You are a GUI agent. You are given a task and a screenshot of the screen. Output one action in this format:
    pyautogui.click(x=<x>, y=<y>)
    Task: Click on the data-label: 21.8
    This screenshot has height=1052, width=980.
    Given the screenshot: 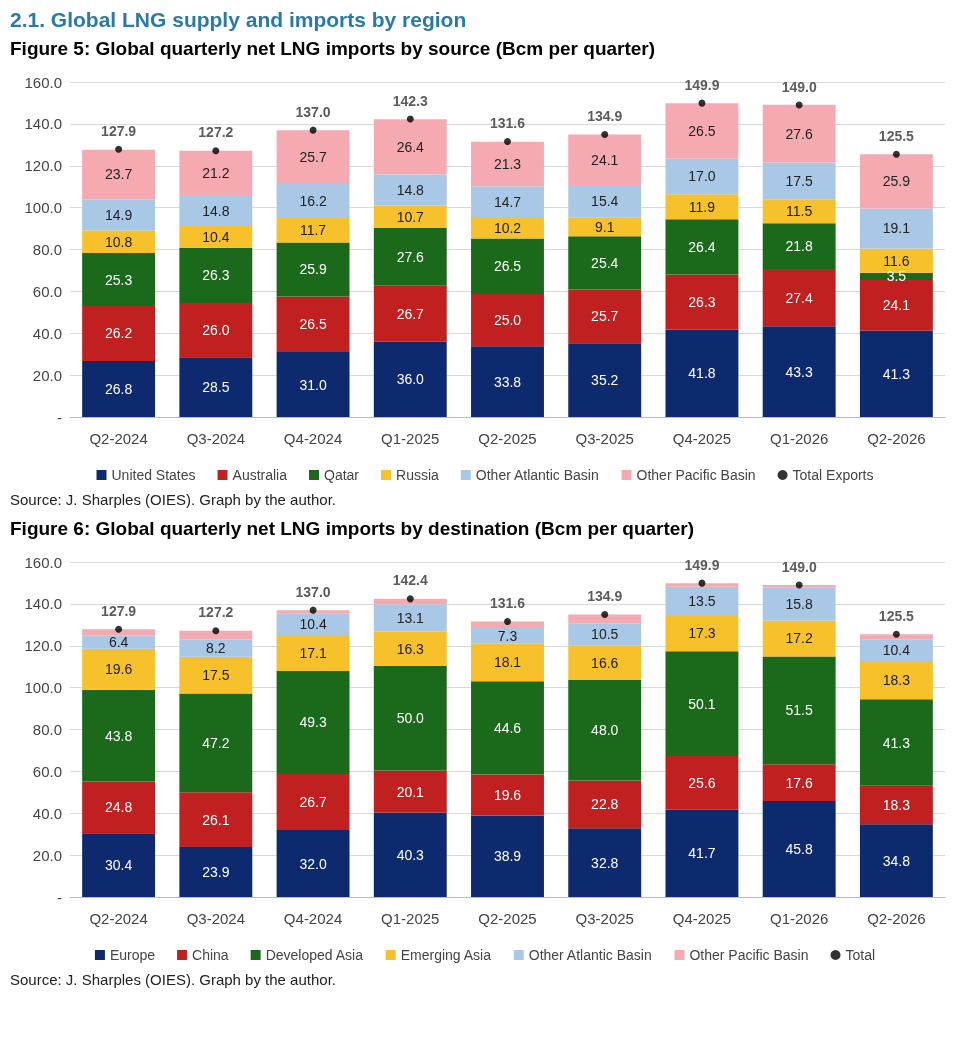 What is the action you would take?
    pyautogui.click(x=799, y=246)
    